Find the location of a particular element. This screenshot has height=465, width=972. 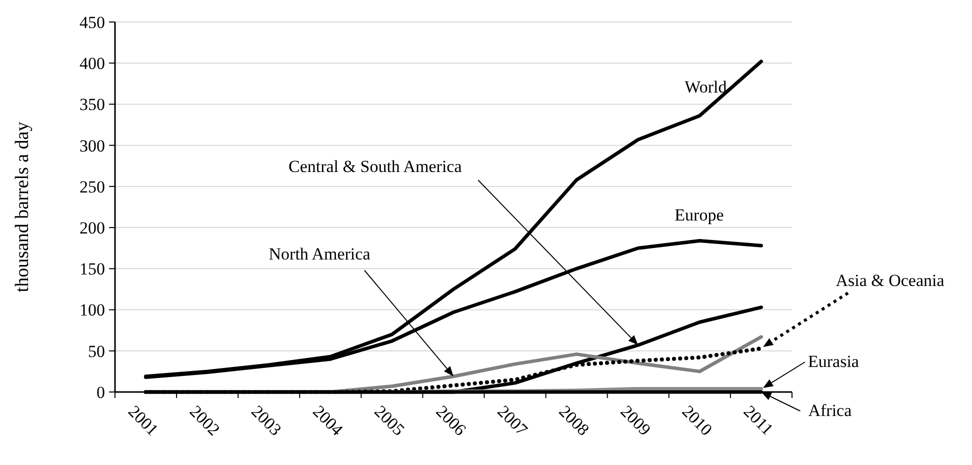

y-tick-label: 0 is located at coordinates (100, 392).